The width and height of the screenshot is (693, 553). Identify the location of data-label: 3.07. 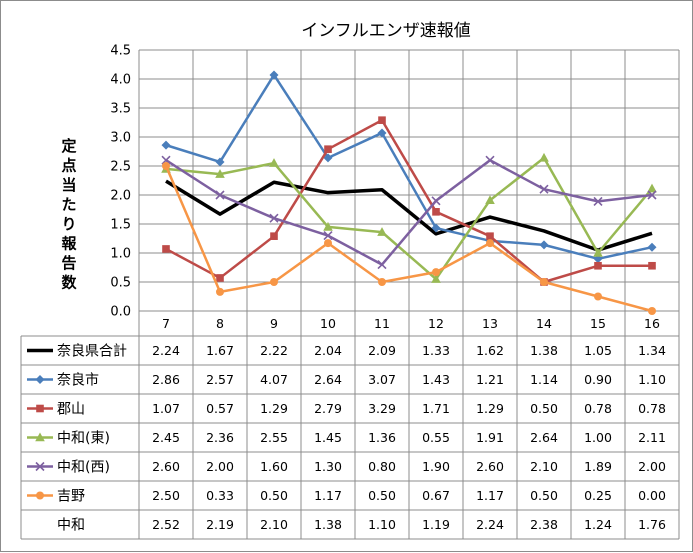
(382, 379).